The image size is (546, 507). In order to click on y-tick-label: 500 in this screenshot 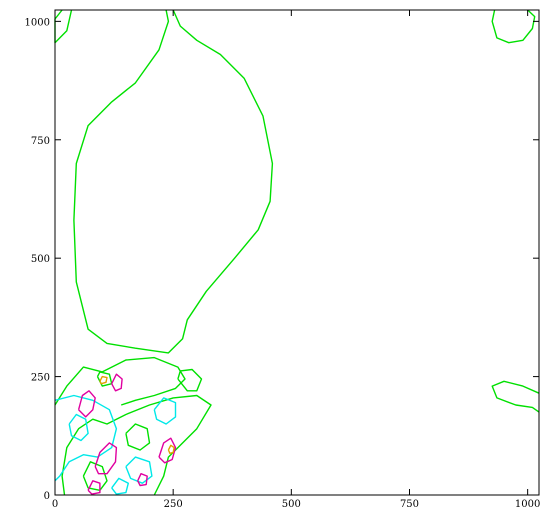, I will do `click(40, 259)`.